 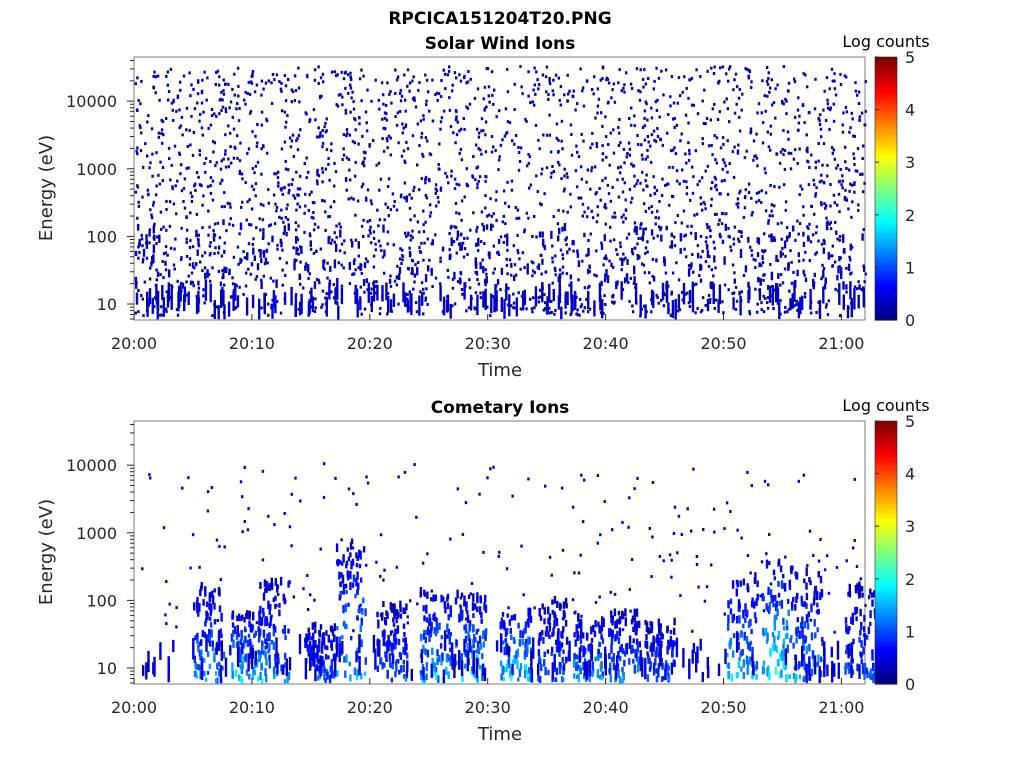 What do you see at coordinates (886, 62) in the screenshot?
I see `colorbar-segment` at bounding box center [886, 62].